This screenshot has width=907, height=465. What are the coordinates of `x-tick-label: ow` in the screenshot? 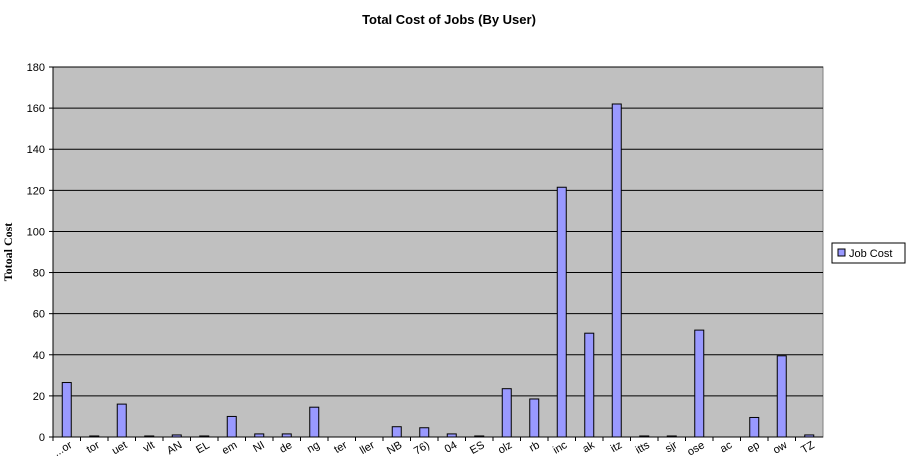 It's located at (780, 447).